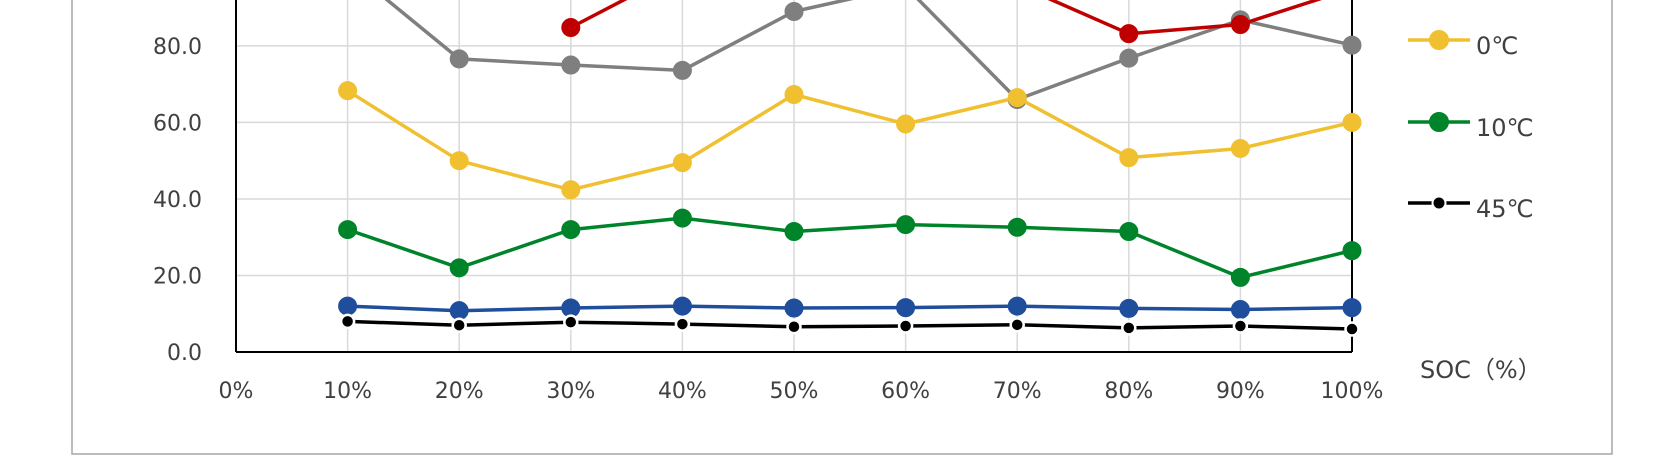 The image size is (1680, 476). Describe the element at coordinates (347, 391) in the screenshot. I see `x-tick-label: 10%` at that location.